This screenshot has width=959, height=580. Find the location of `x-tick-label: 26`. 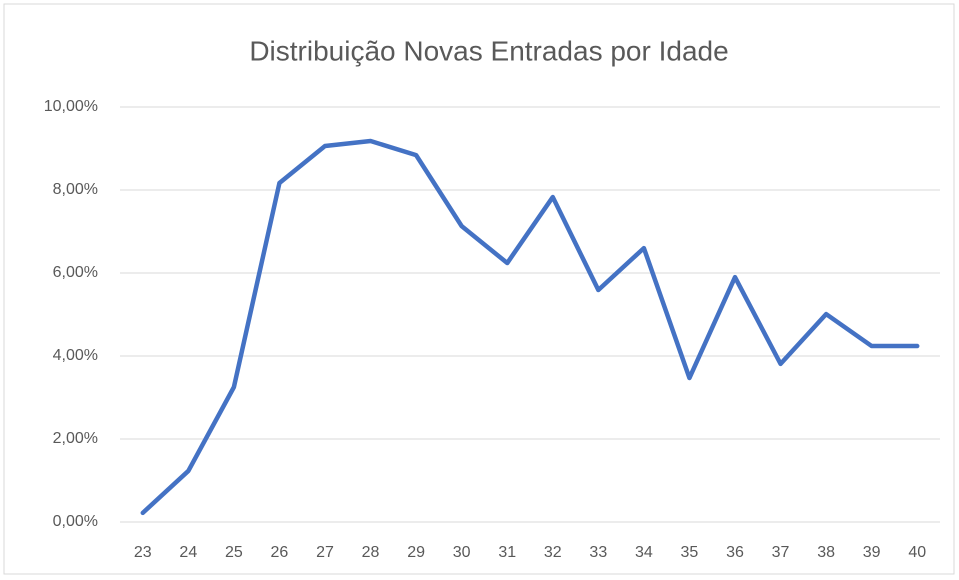

x-tick-label: 26 is located at coordinates (280, 552).